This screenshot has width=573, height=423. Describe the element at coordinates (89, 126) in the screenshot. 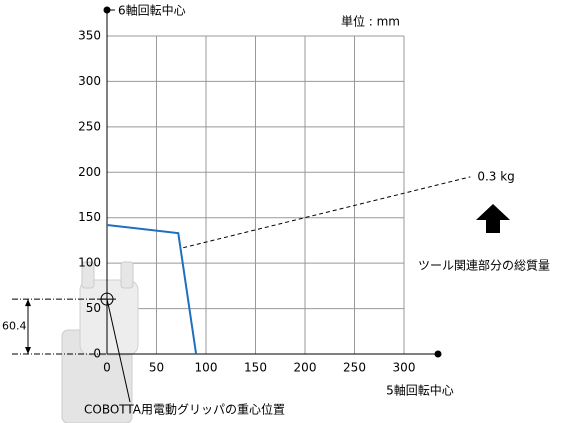

I see `y-tick-label: 250` at that location.